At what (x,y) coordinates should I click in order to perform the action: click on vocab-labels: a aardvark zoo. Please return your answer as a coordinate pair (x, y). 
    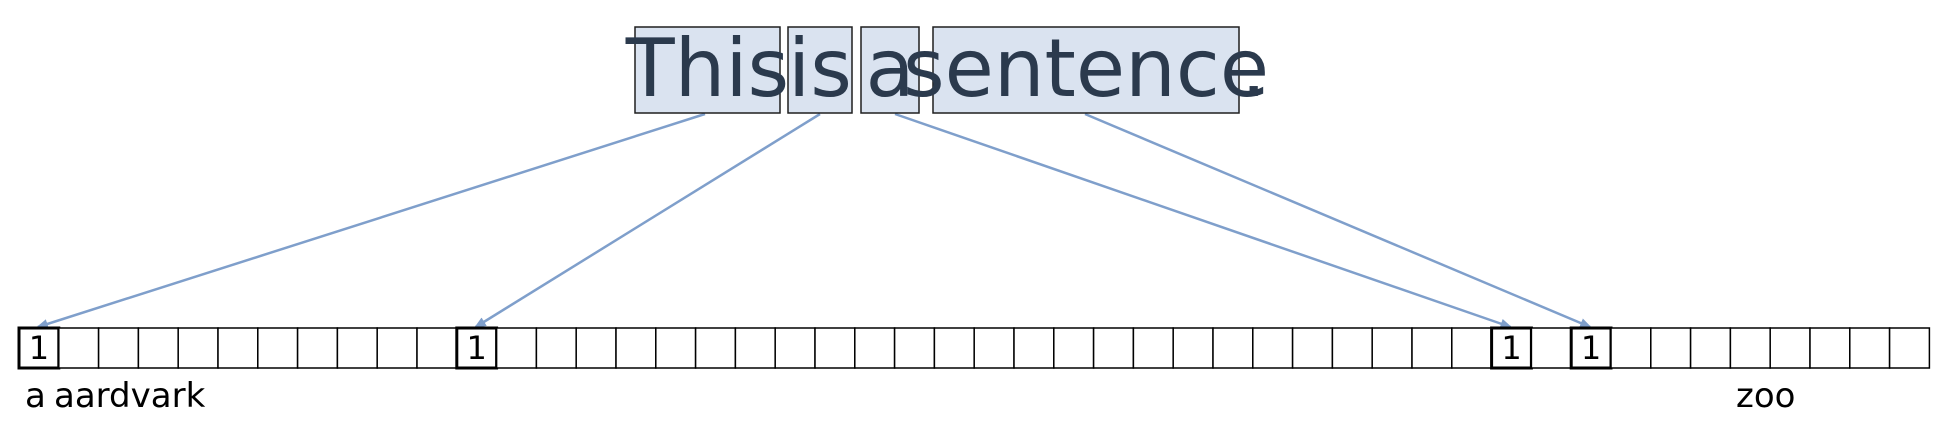
    Looking at the image, I should click on (910, 396).